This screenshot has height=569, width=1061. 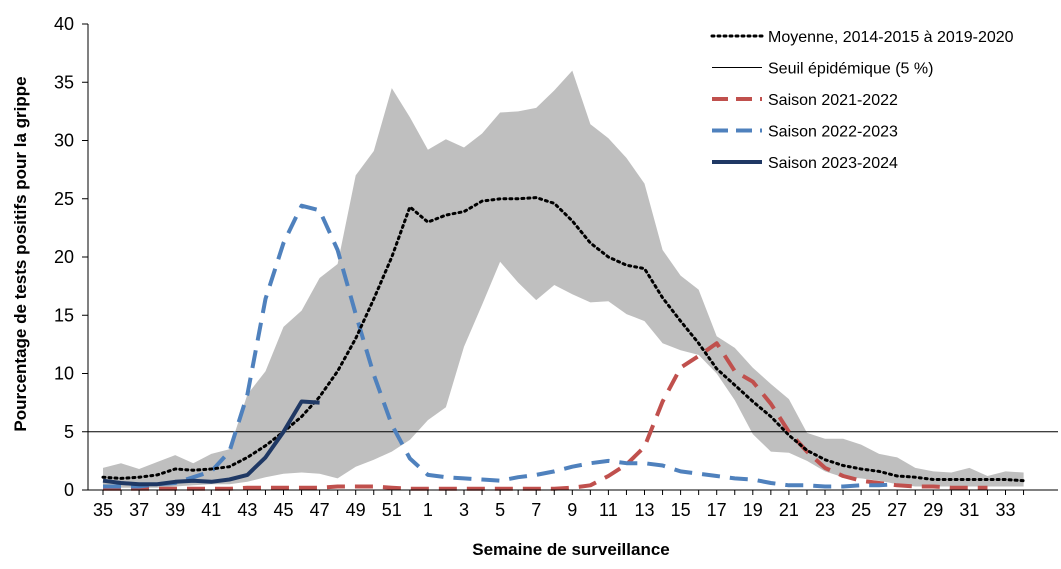 I want to click on y-tick-labels: 0 5 10 15 20 25 30 35 40, so click(x=64, y=257).